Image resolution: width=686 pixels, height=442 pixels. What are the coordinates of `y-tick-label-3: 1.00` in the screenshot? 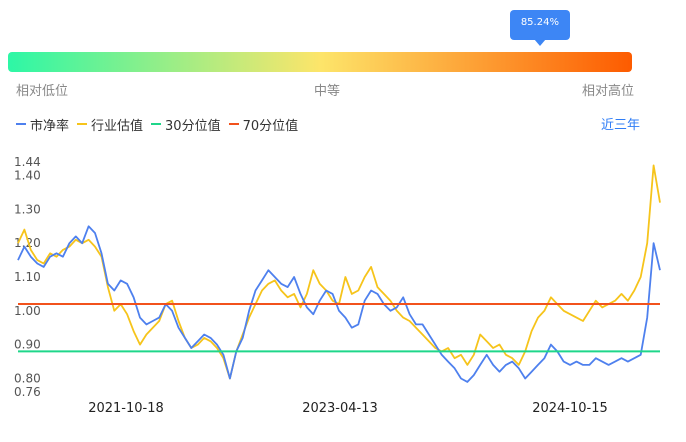 It's located at (27, 311).